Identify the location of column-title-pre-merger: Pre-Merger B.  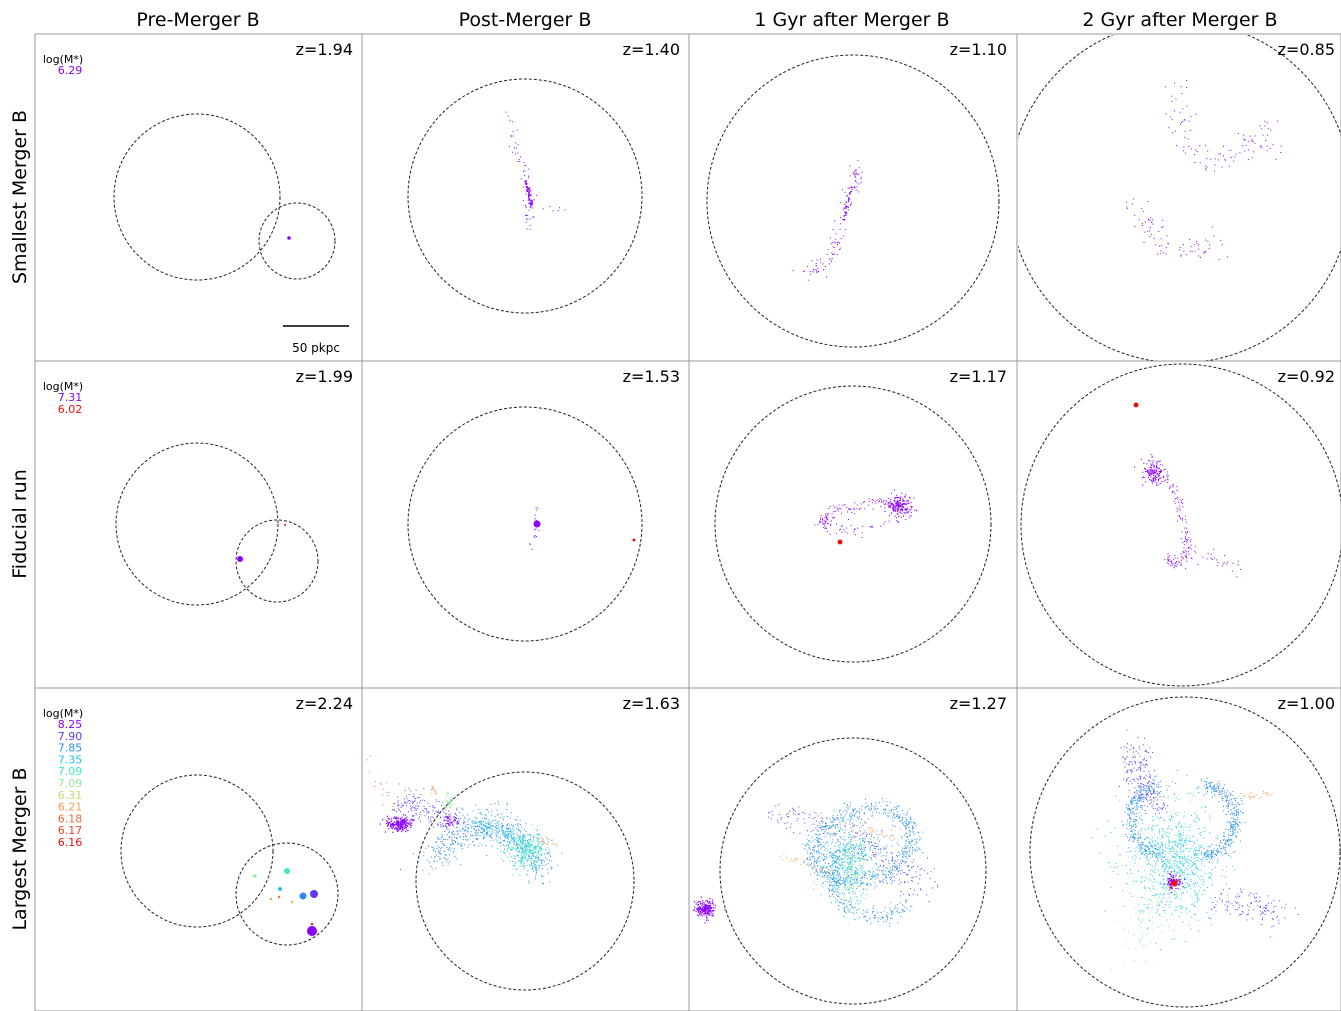
(198, 20).